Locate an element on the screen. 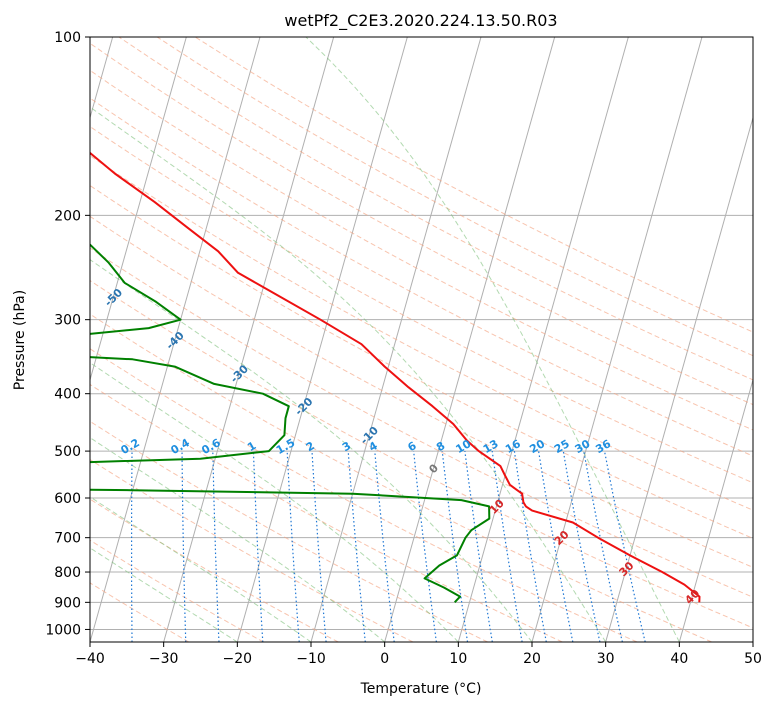 The width and height of the screenshot is (775, 712). x-tick-label: 10 is located at coordinates (458, 659).